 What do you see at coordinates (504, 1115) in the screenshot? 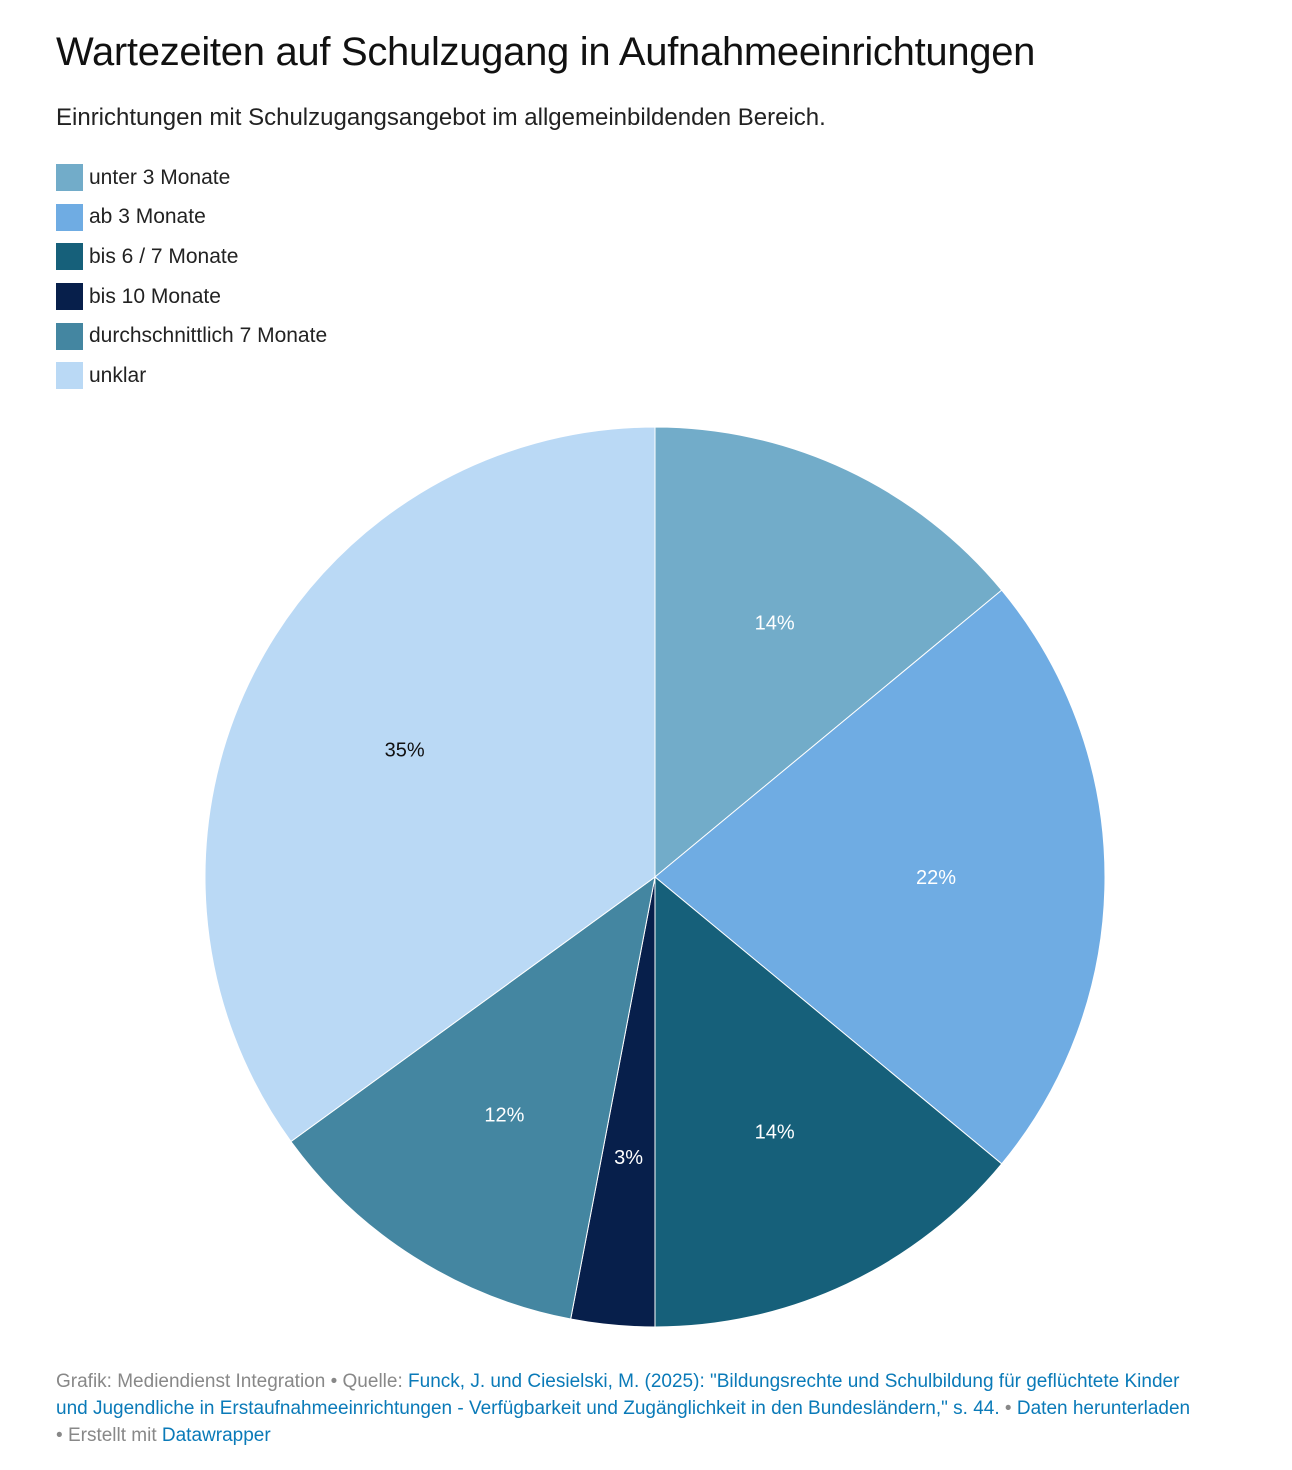
I see `slice-label: 12%` at bounding box center [504, 1115].